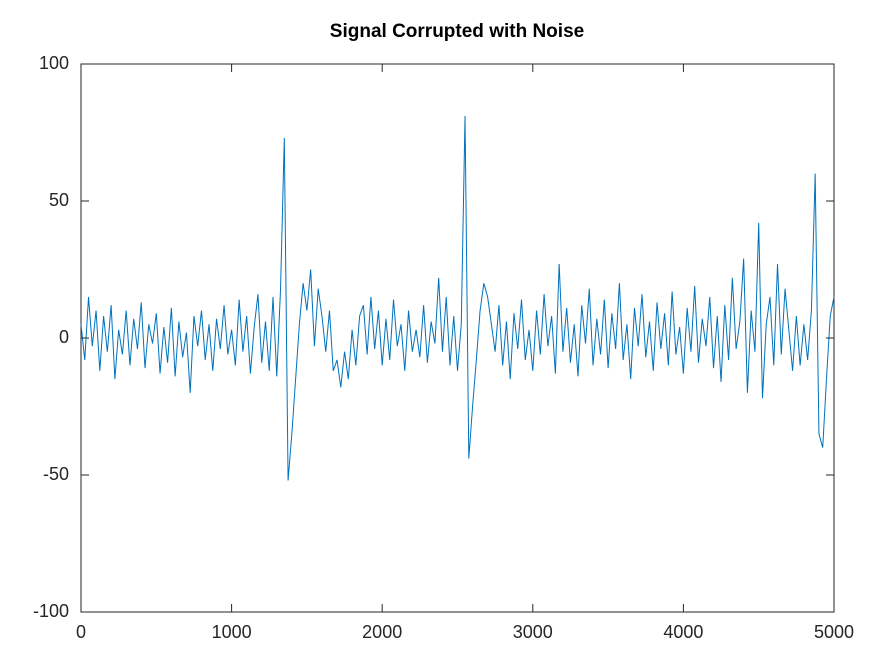 Image resolution: width=871 pixels, height=654 pixels. What do you see at coordinates (683, 632) in the screenshot?
I see `x-tick-label: 4000` at bounding box center [683, 632].